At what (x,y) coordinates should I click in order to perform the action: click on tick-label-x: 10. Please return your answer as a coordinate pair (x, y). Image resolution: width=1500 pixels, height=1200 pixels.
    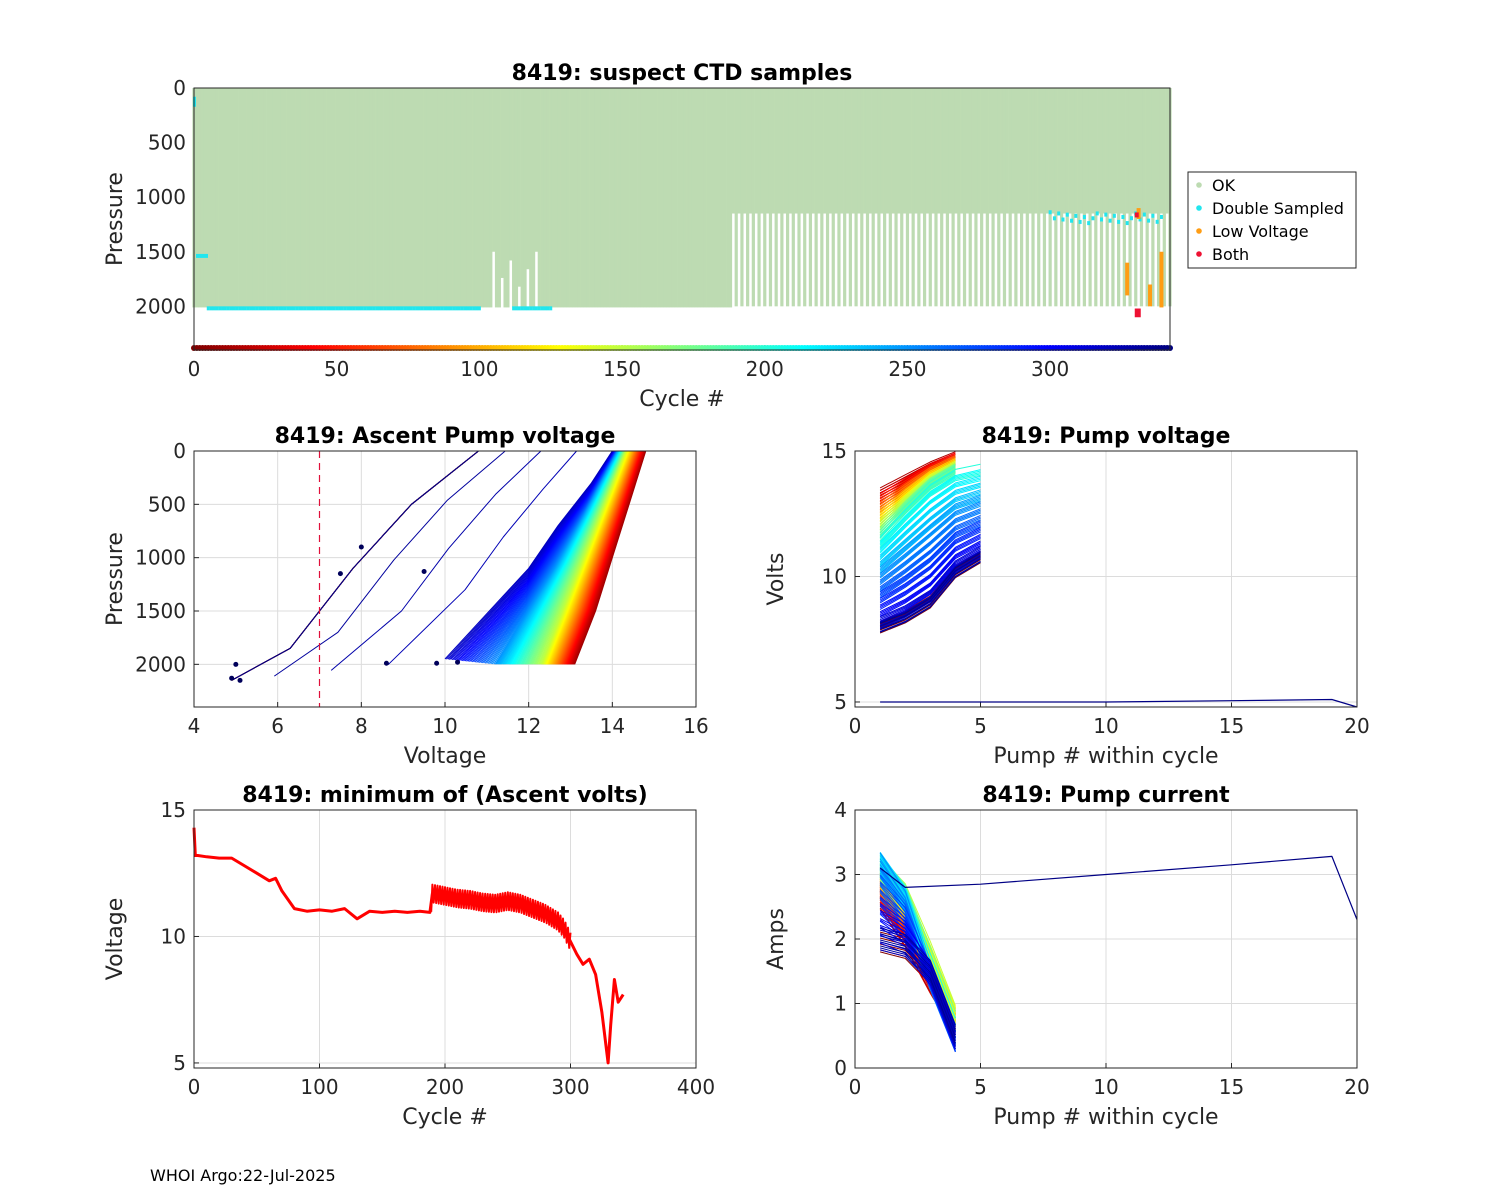
    Looking at the image, I should click on (444, 726).